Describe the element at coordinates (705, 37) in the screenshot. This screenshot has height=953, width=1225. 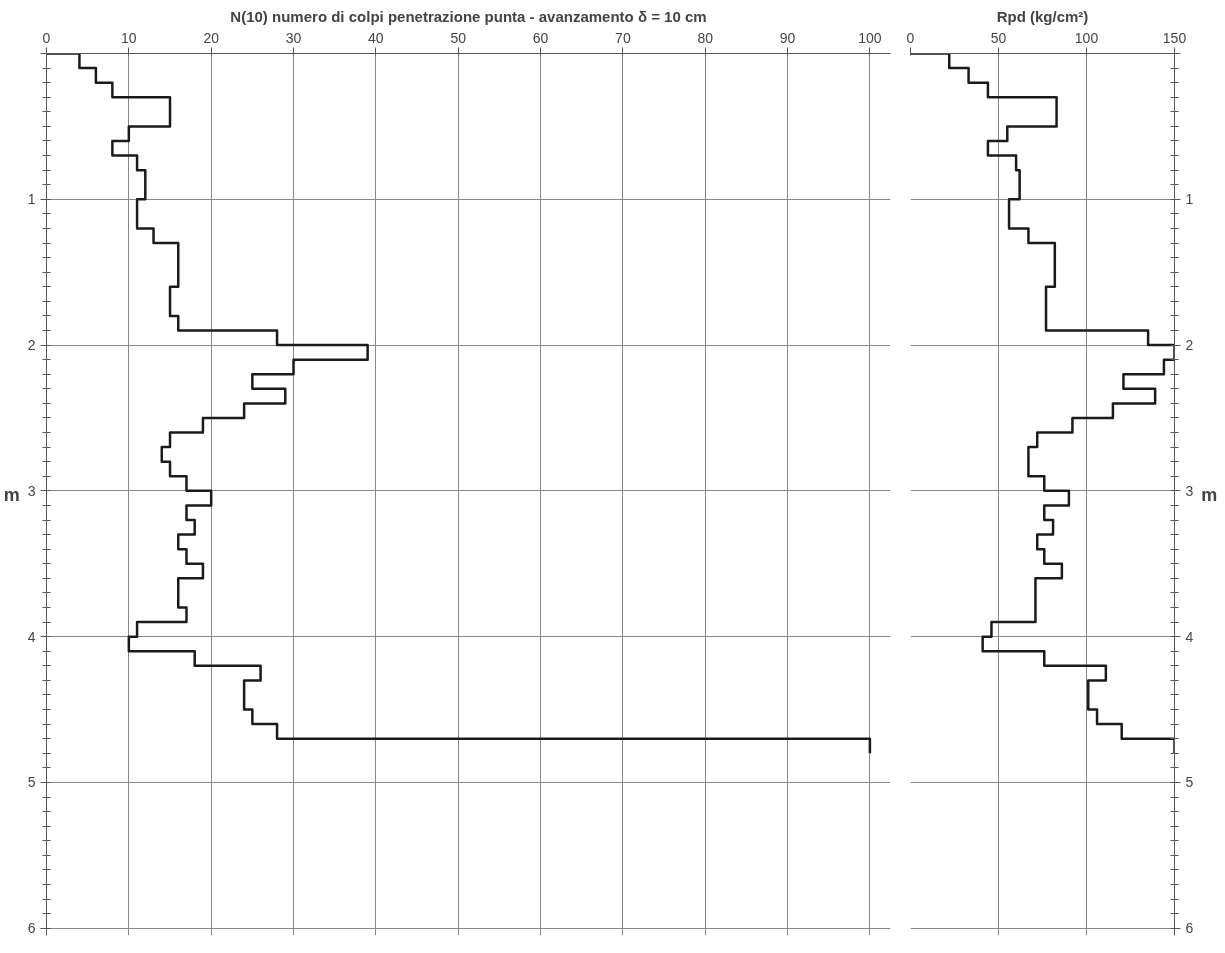
I see `x-tick-label: 80` at that location.